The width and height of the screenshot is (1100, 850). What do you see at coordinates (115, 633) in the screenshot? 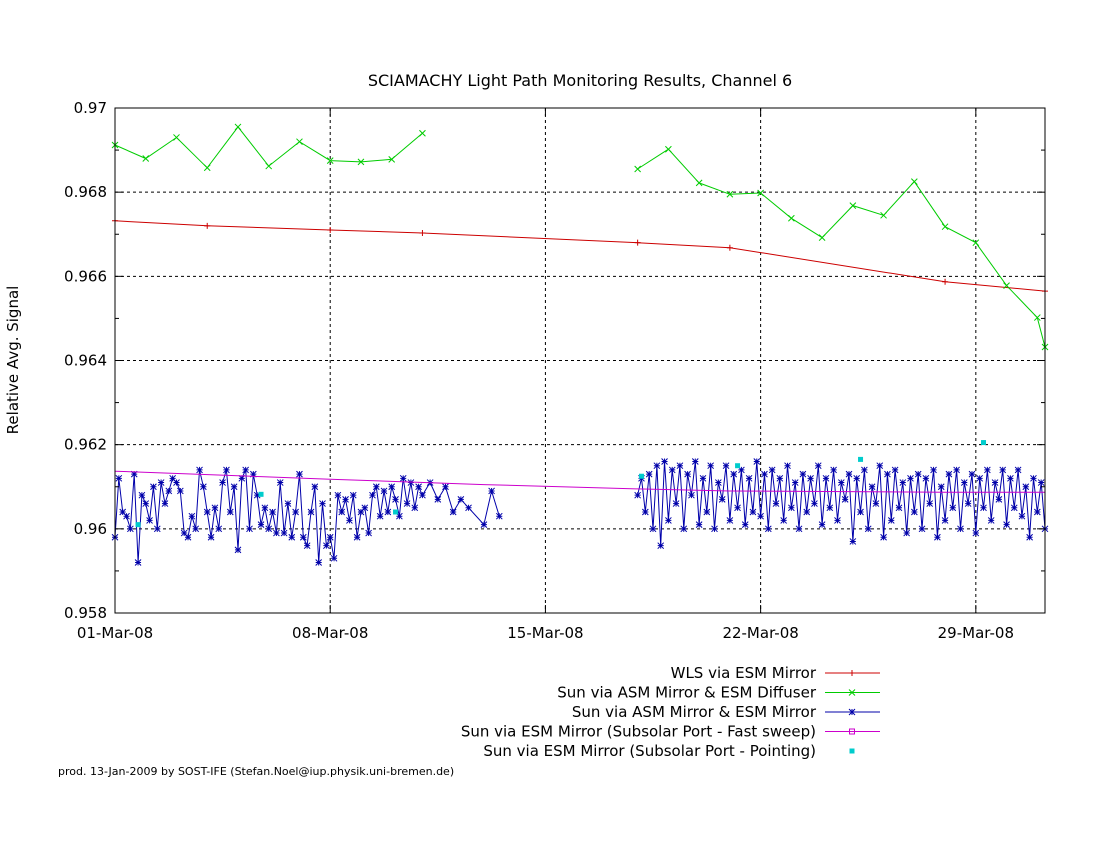
I see `x-tick-label: 01-Mar-08` at bounding box center [115, 633].